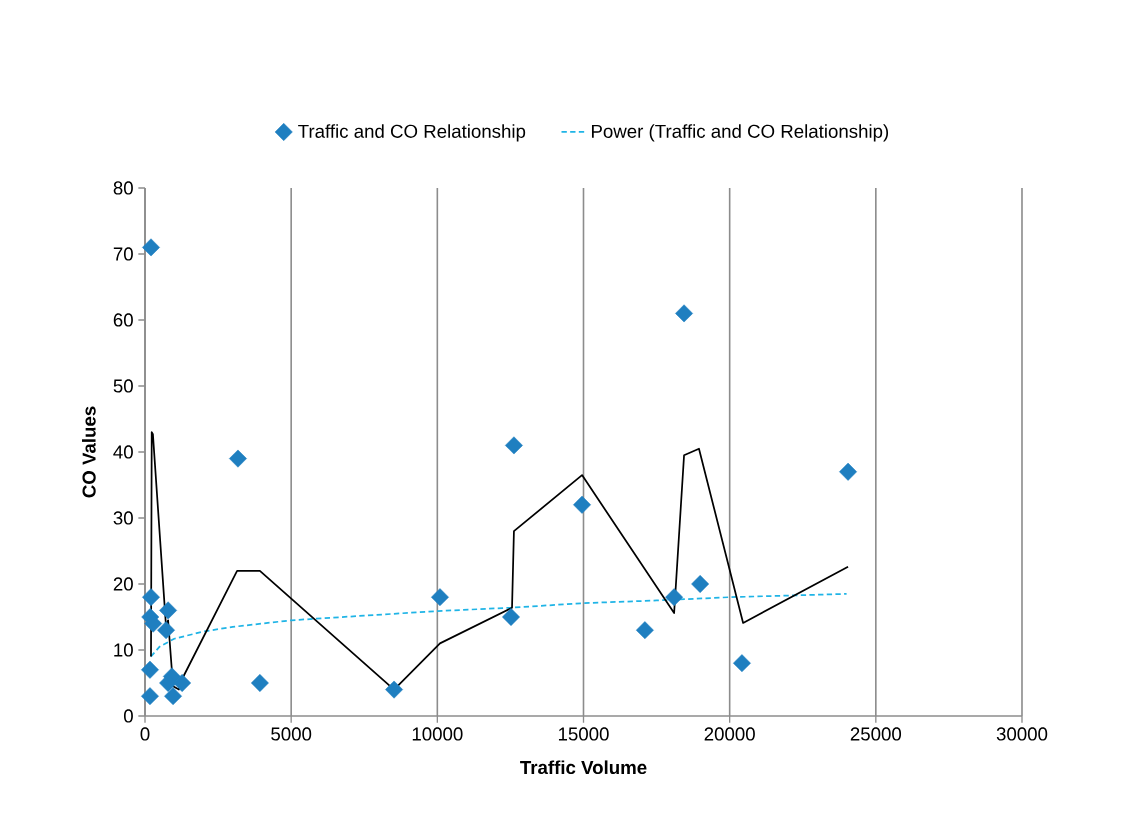 The image size is (1133, 835). I want to click on y-axis-title: CO Values, so click(89, 452).